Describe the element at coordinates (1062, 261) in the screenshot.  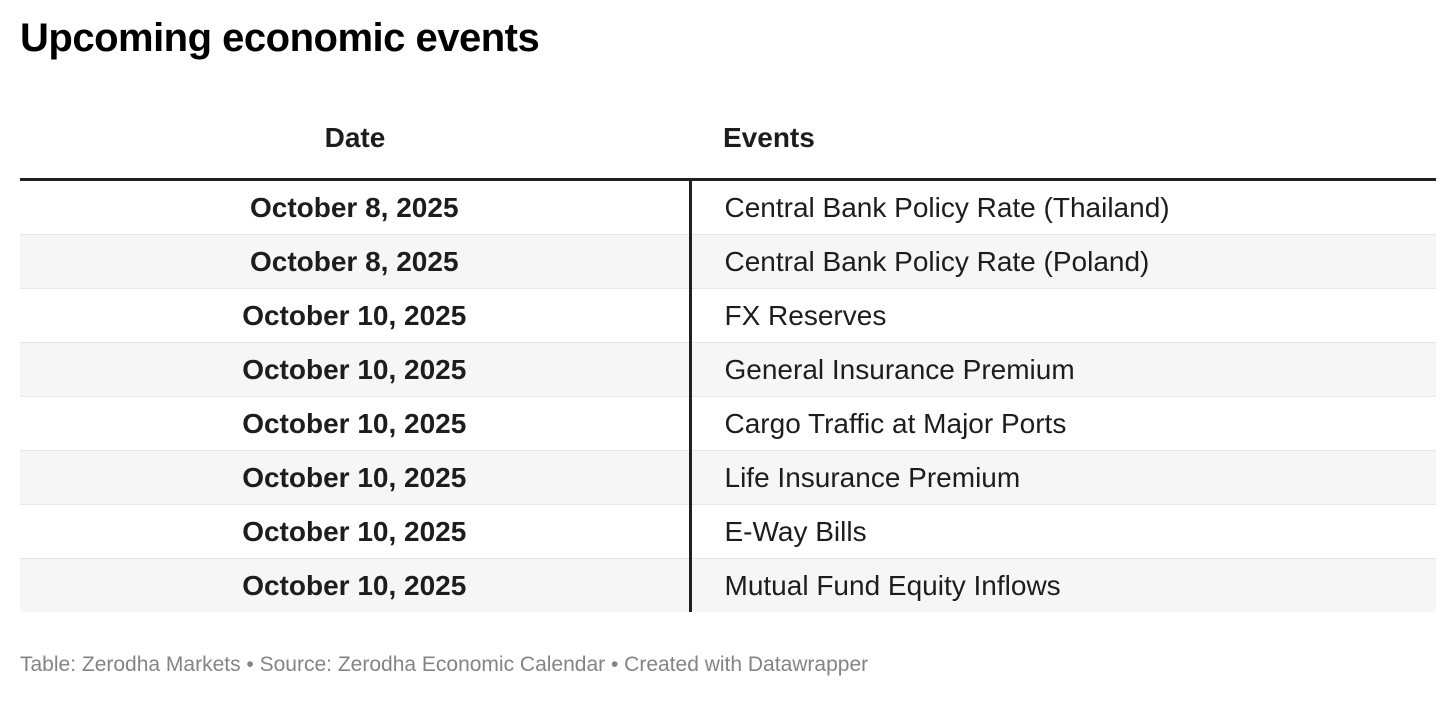
I see `event-cell: Central Bank Policy Rate (Poland)` at that location.